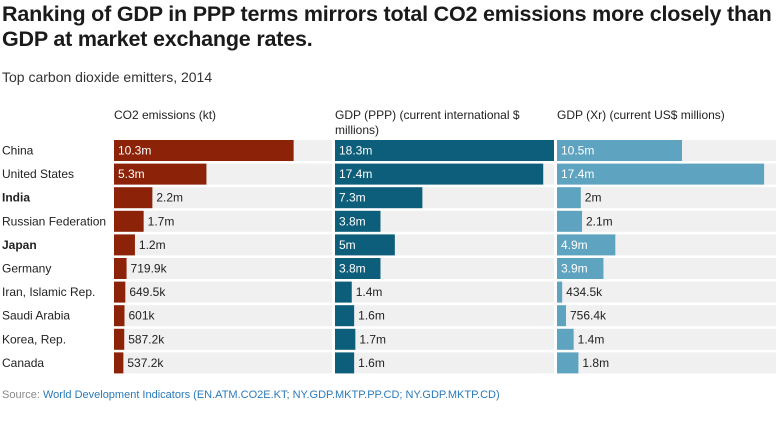 This screenshot has height=439, width=780. What do you see at coordinates (147, 292) in the screenshot?
I see `data-label-iran-islamic-rep-series-1: 649.5k` at bounding box center [147, 292].